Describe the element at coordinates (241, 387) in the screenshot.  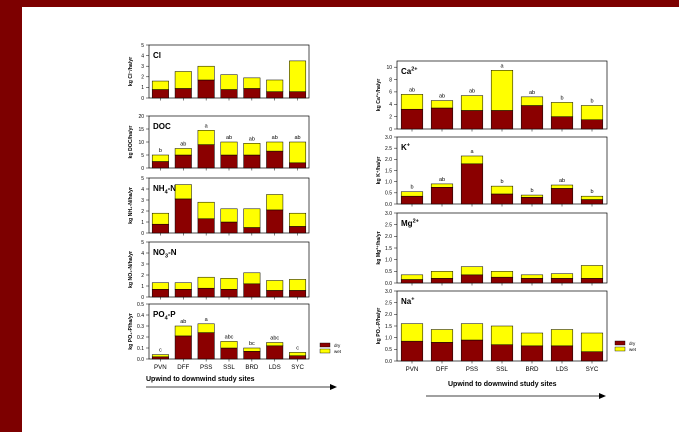
I see `x-arrow-left` at that location.